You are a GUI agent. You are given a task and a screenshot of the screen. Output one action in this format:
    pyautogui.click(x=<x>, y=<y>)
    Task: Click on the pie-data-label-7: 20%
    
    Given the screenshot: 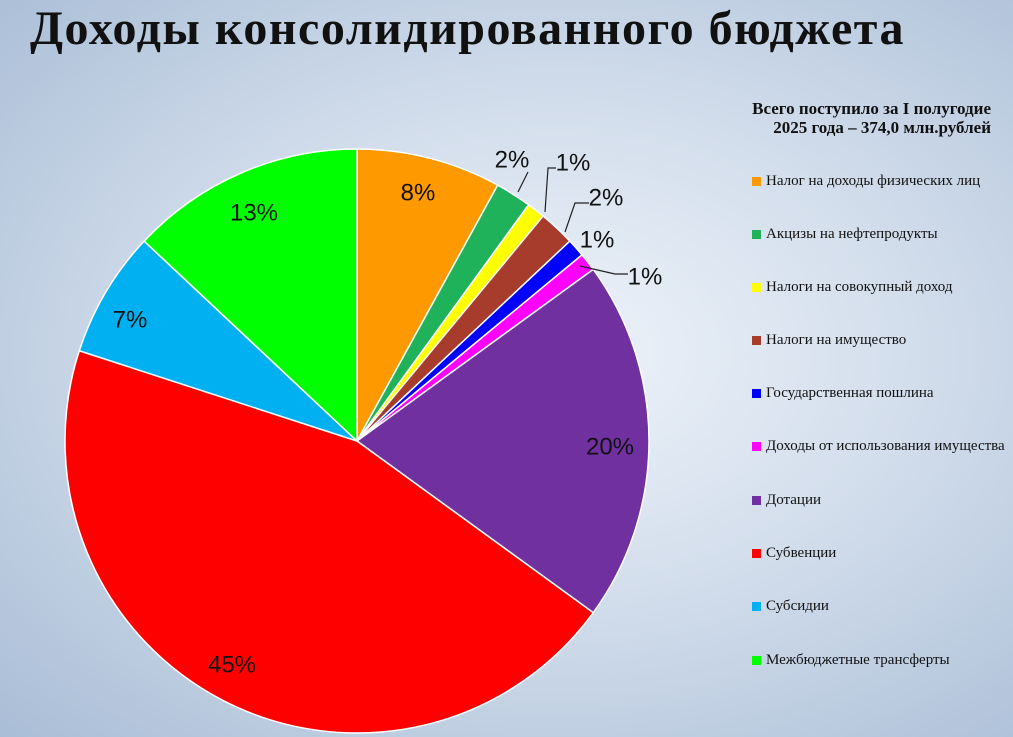 What is the action you would take?
    pyautogui.click(x=610, y=447)
    